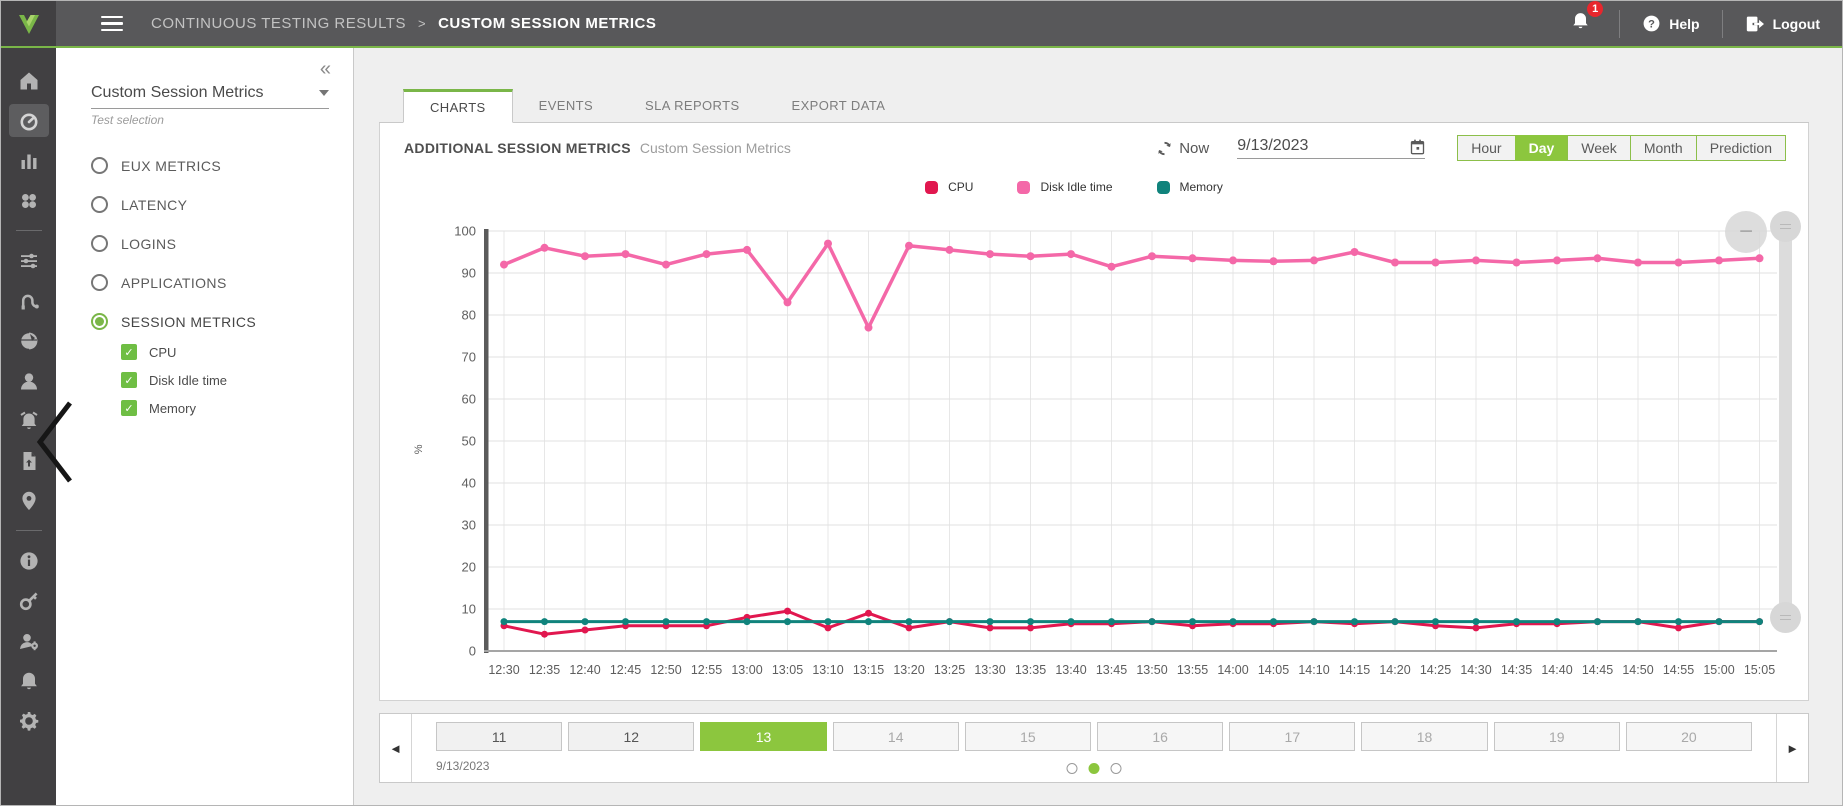  I want to click on time-range-group: Hour Day Week Month Prediction, so click(1621, 148).